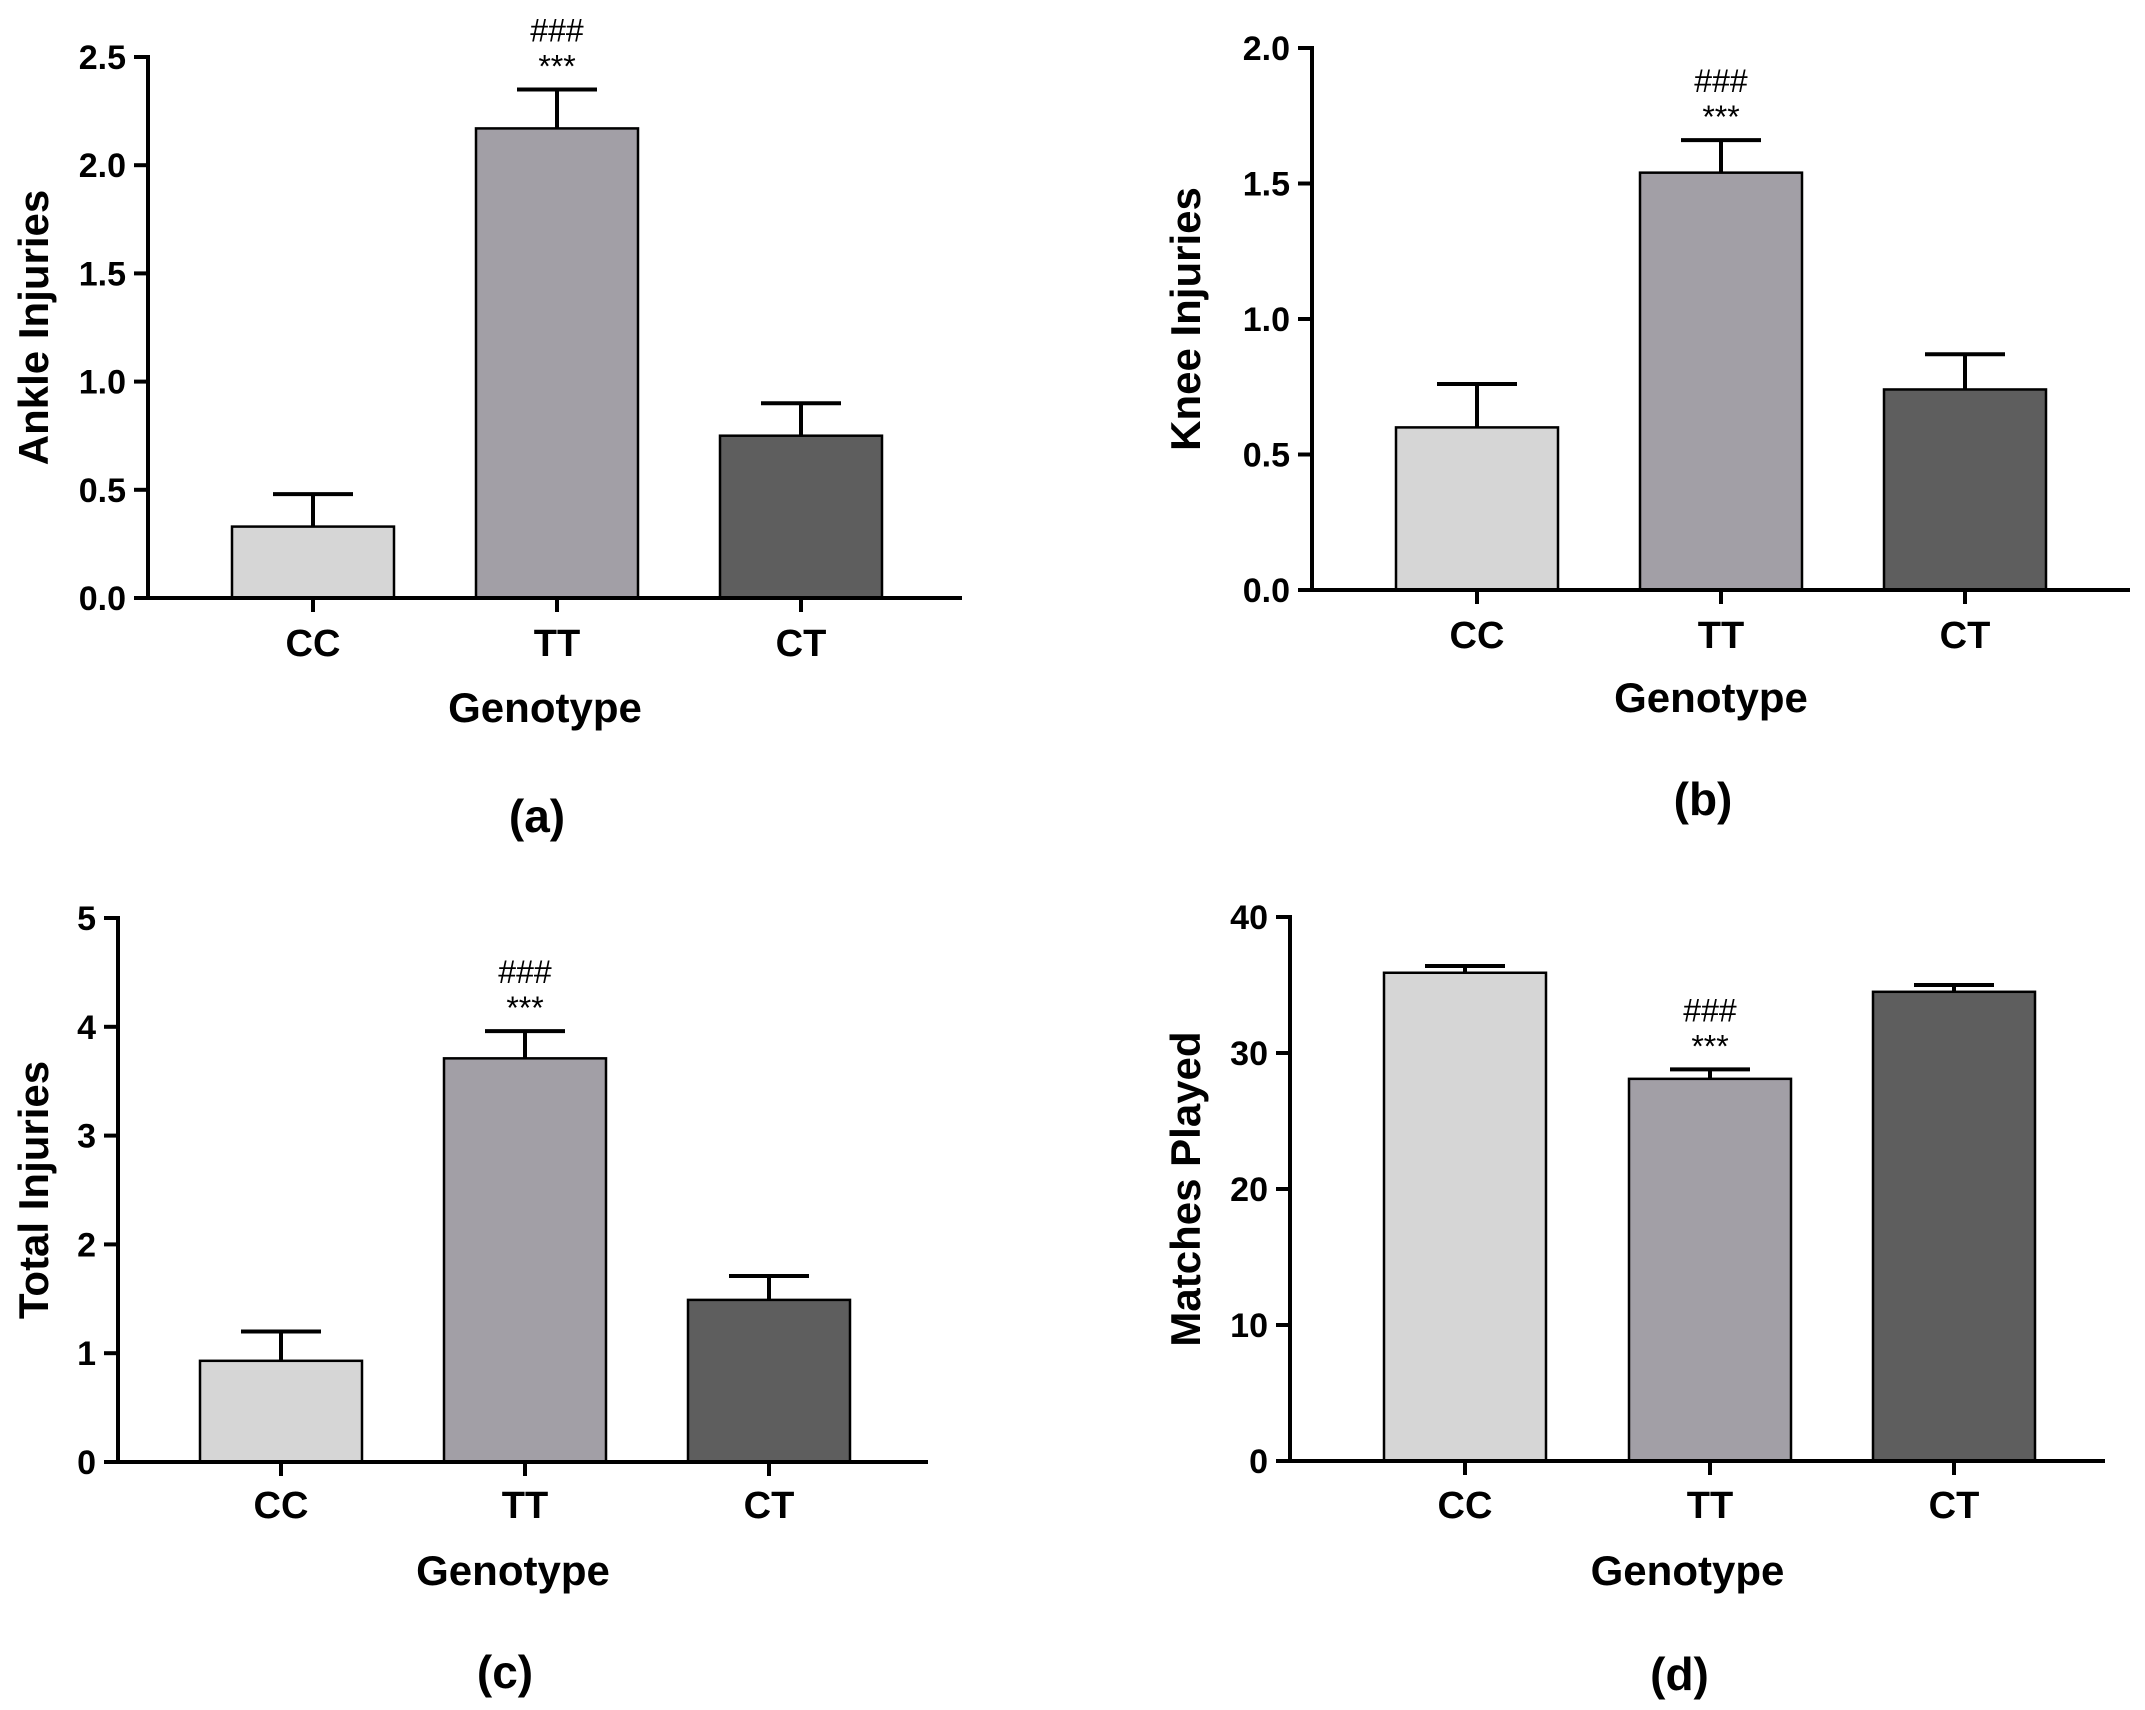 This screenshot has width=2145, height=1710. I want to click on y-tick-label: 5, so click(86, 919).